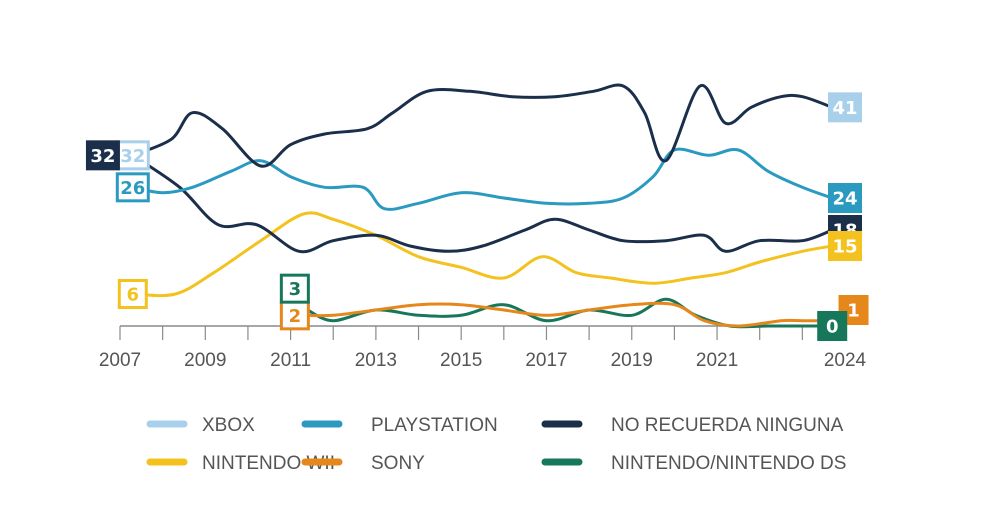 The width and height of the screenshot is (1000, 530). I want to click on value-label-sony: 1, so click(853, 310).